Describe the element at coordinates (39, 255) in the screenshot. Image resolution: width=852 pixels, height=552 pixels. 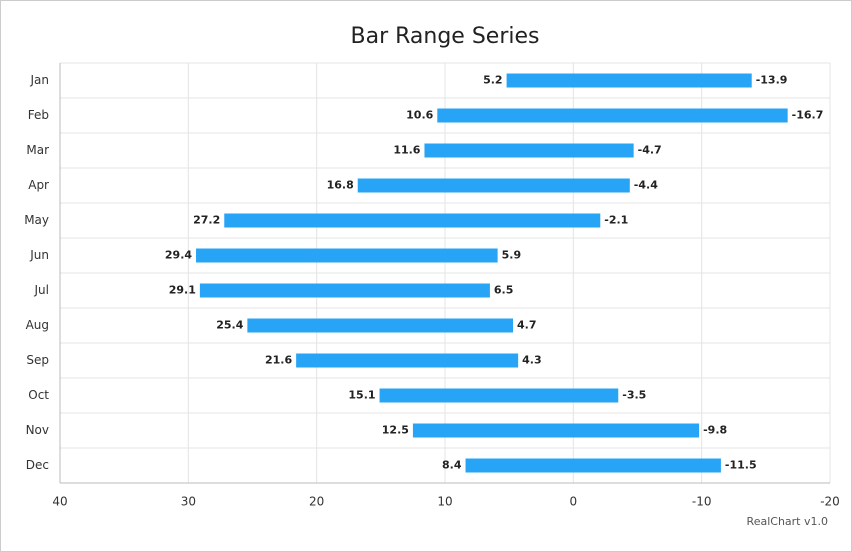
I see `y-tick-label: Jun` at that location.